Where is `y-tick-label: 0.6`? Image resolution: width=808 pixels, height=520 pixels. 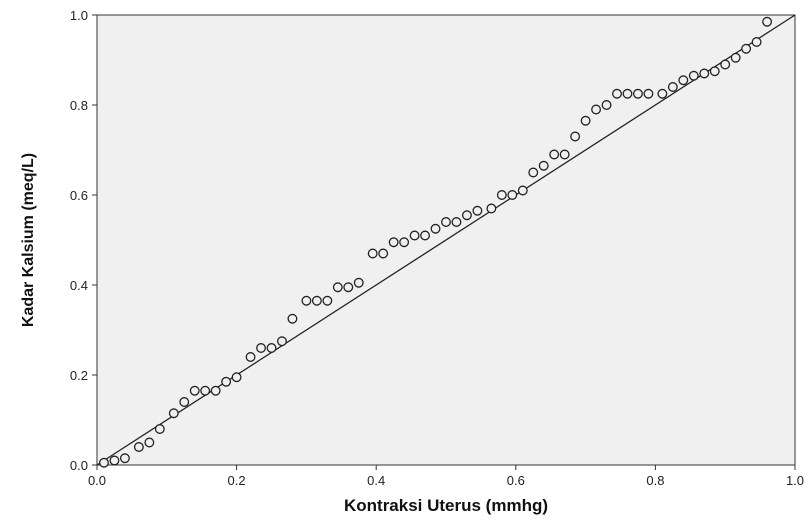 y-tick-label: 0.6 is located at coordinates (79, 195).